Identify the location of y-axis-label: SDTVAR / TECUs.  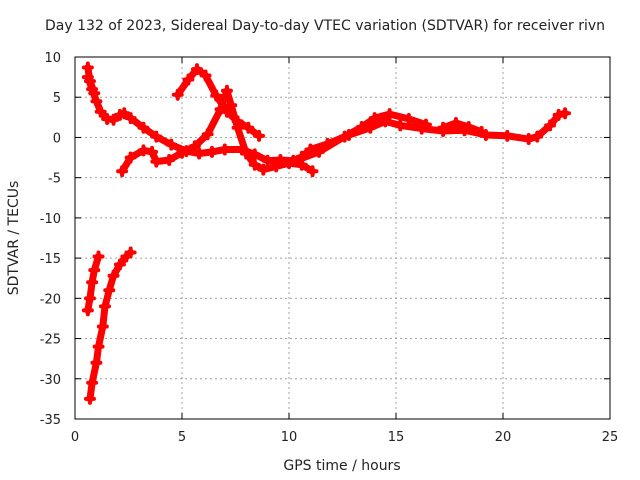
(14, 238).